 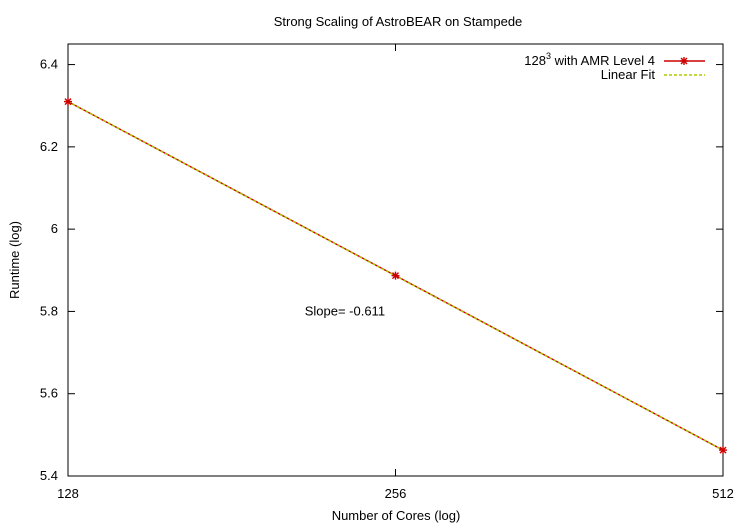 What do you see at coordinates (396, 515) in the screenshot?
I see `x-axis-label: Number of Cores (log)` at bounding box center [396, 515].